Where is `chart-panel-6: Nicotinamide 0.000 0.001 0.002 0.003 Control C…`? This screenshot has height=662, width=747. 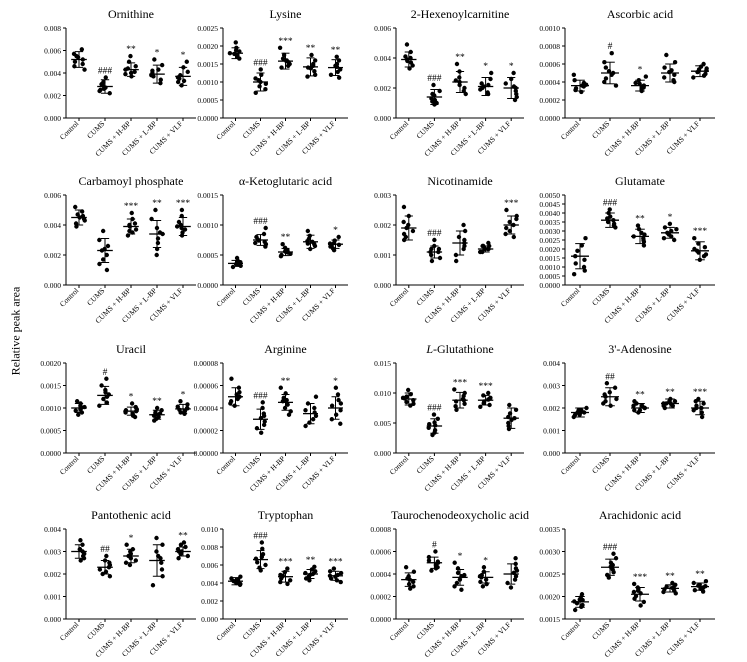 chart-panel-6: Nicotinamide 0.000 0.001 0.002 0.003 Control C… is located at coordinates (449, 249).